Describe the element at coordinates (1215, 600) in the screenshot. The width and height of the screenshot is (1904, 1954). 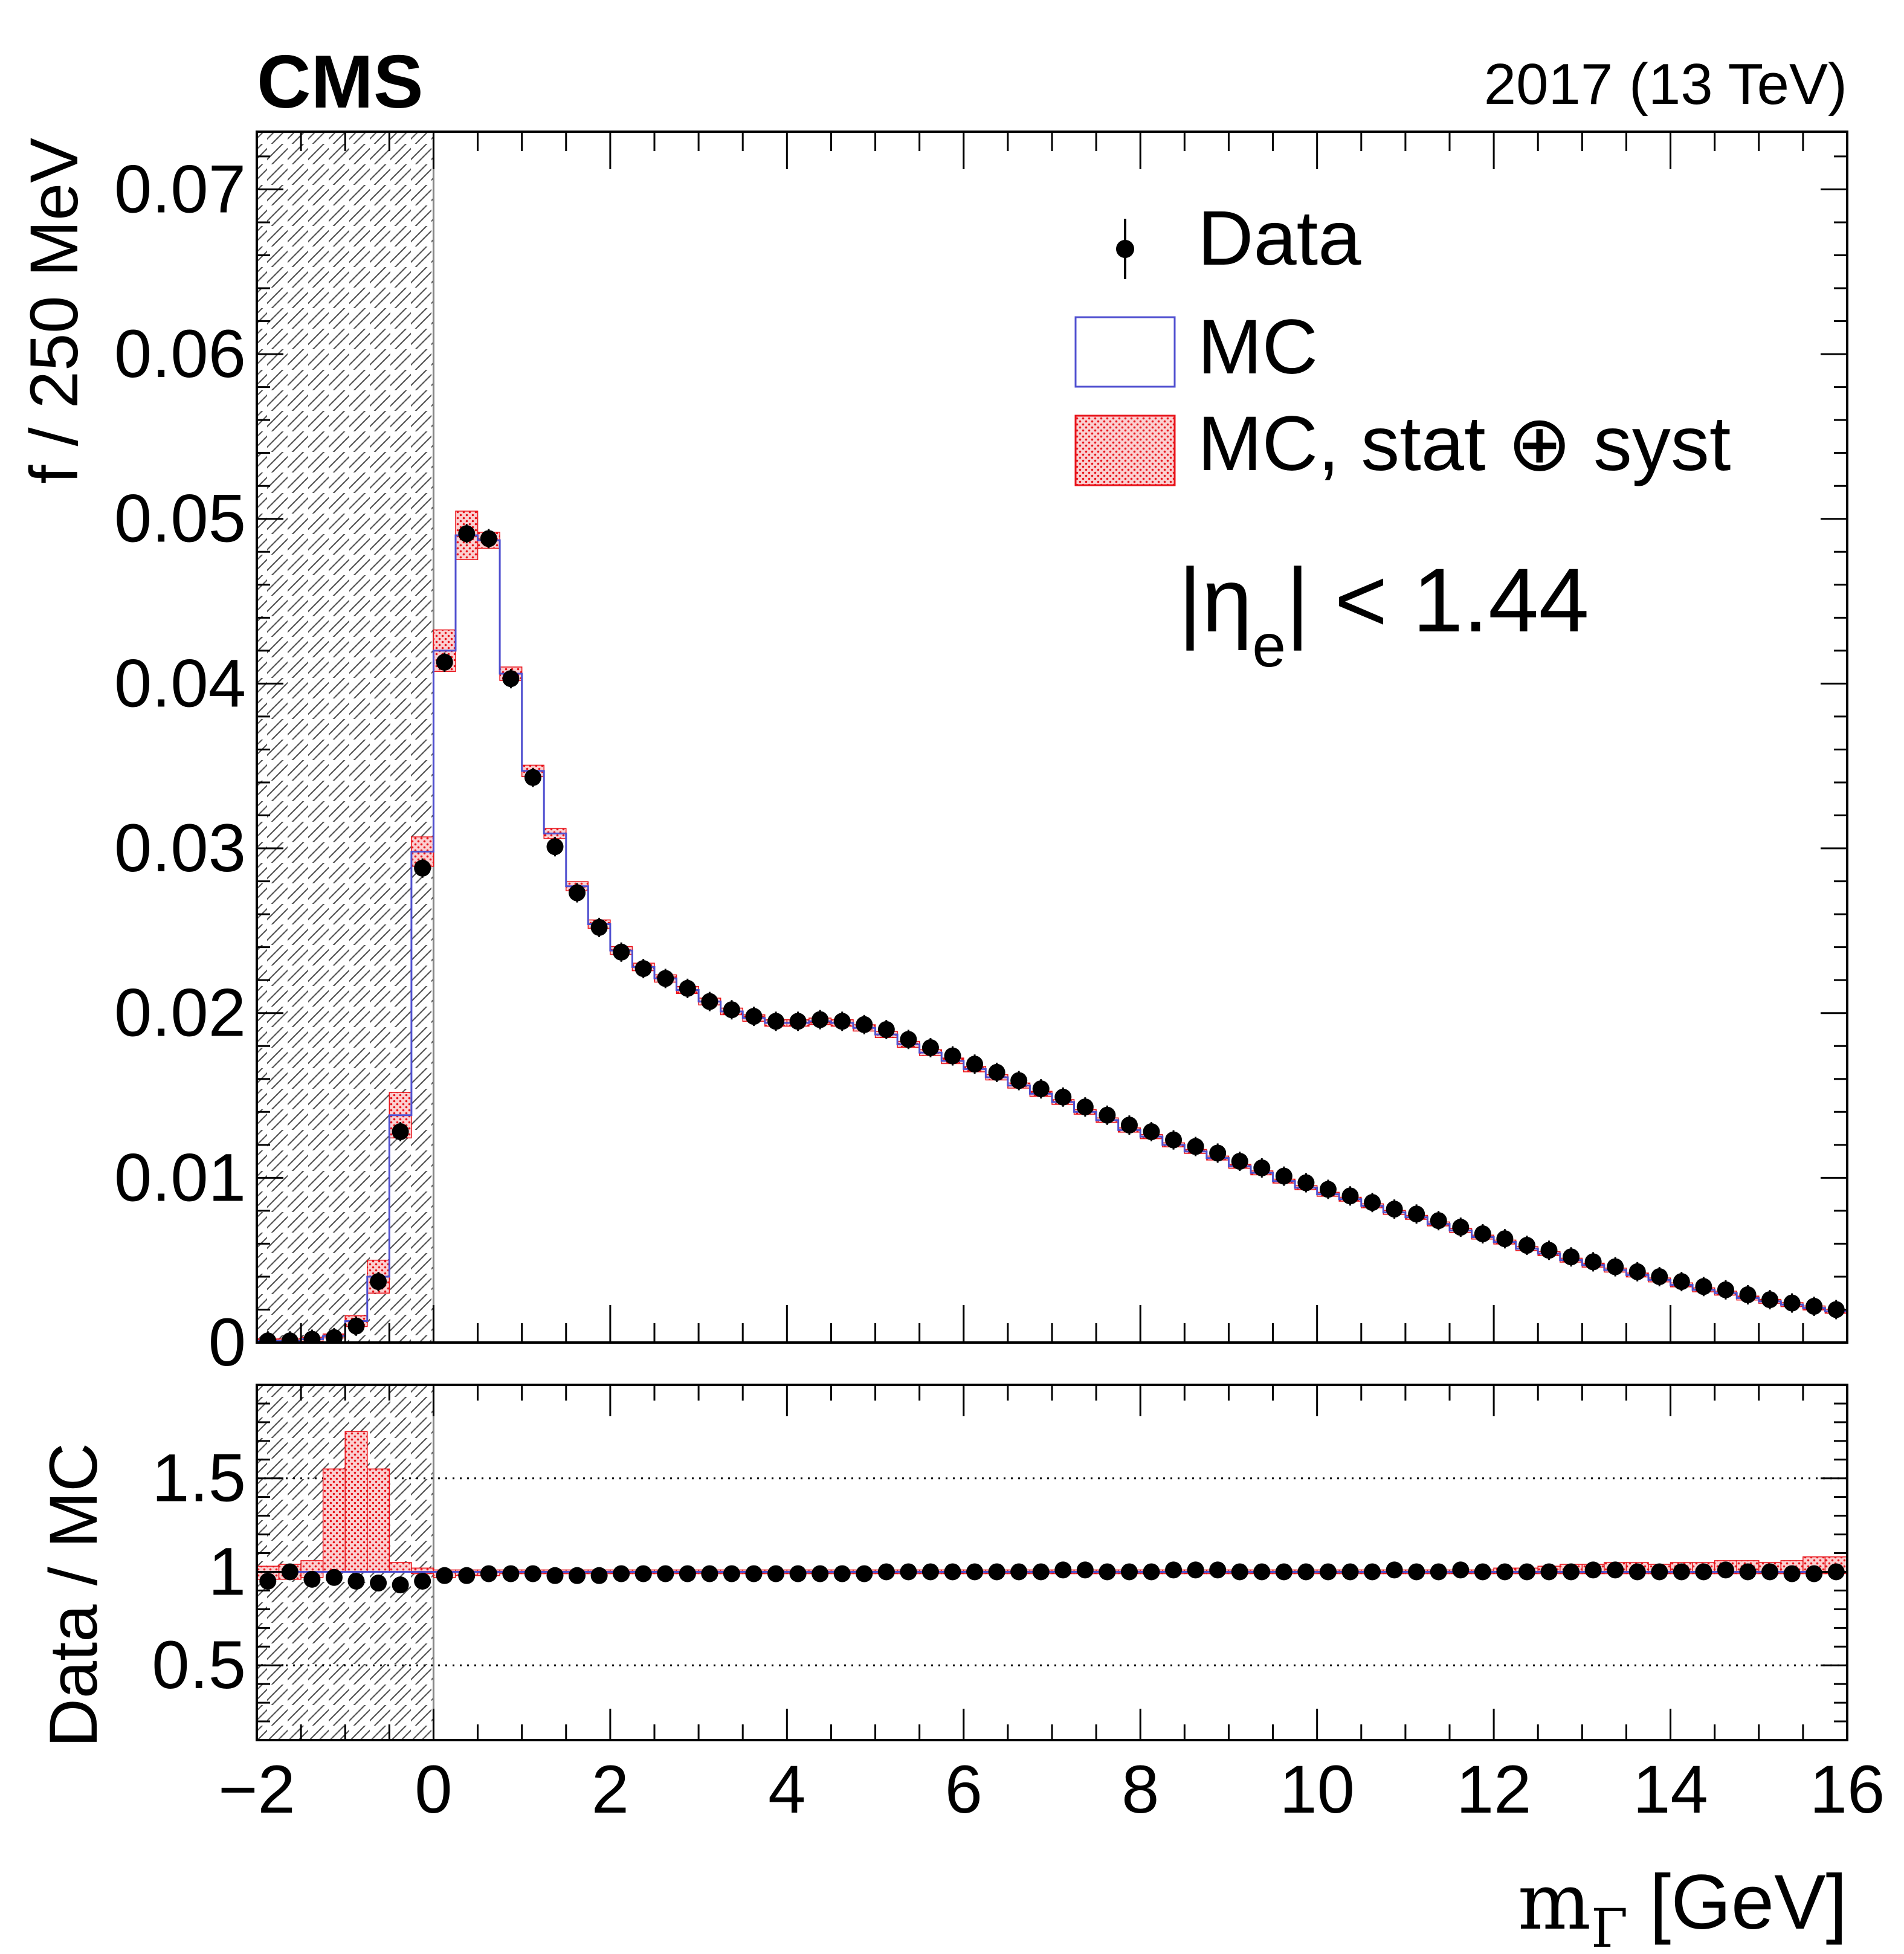
I see `eta-annotation-main: |η` at that location.